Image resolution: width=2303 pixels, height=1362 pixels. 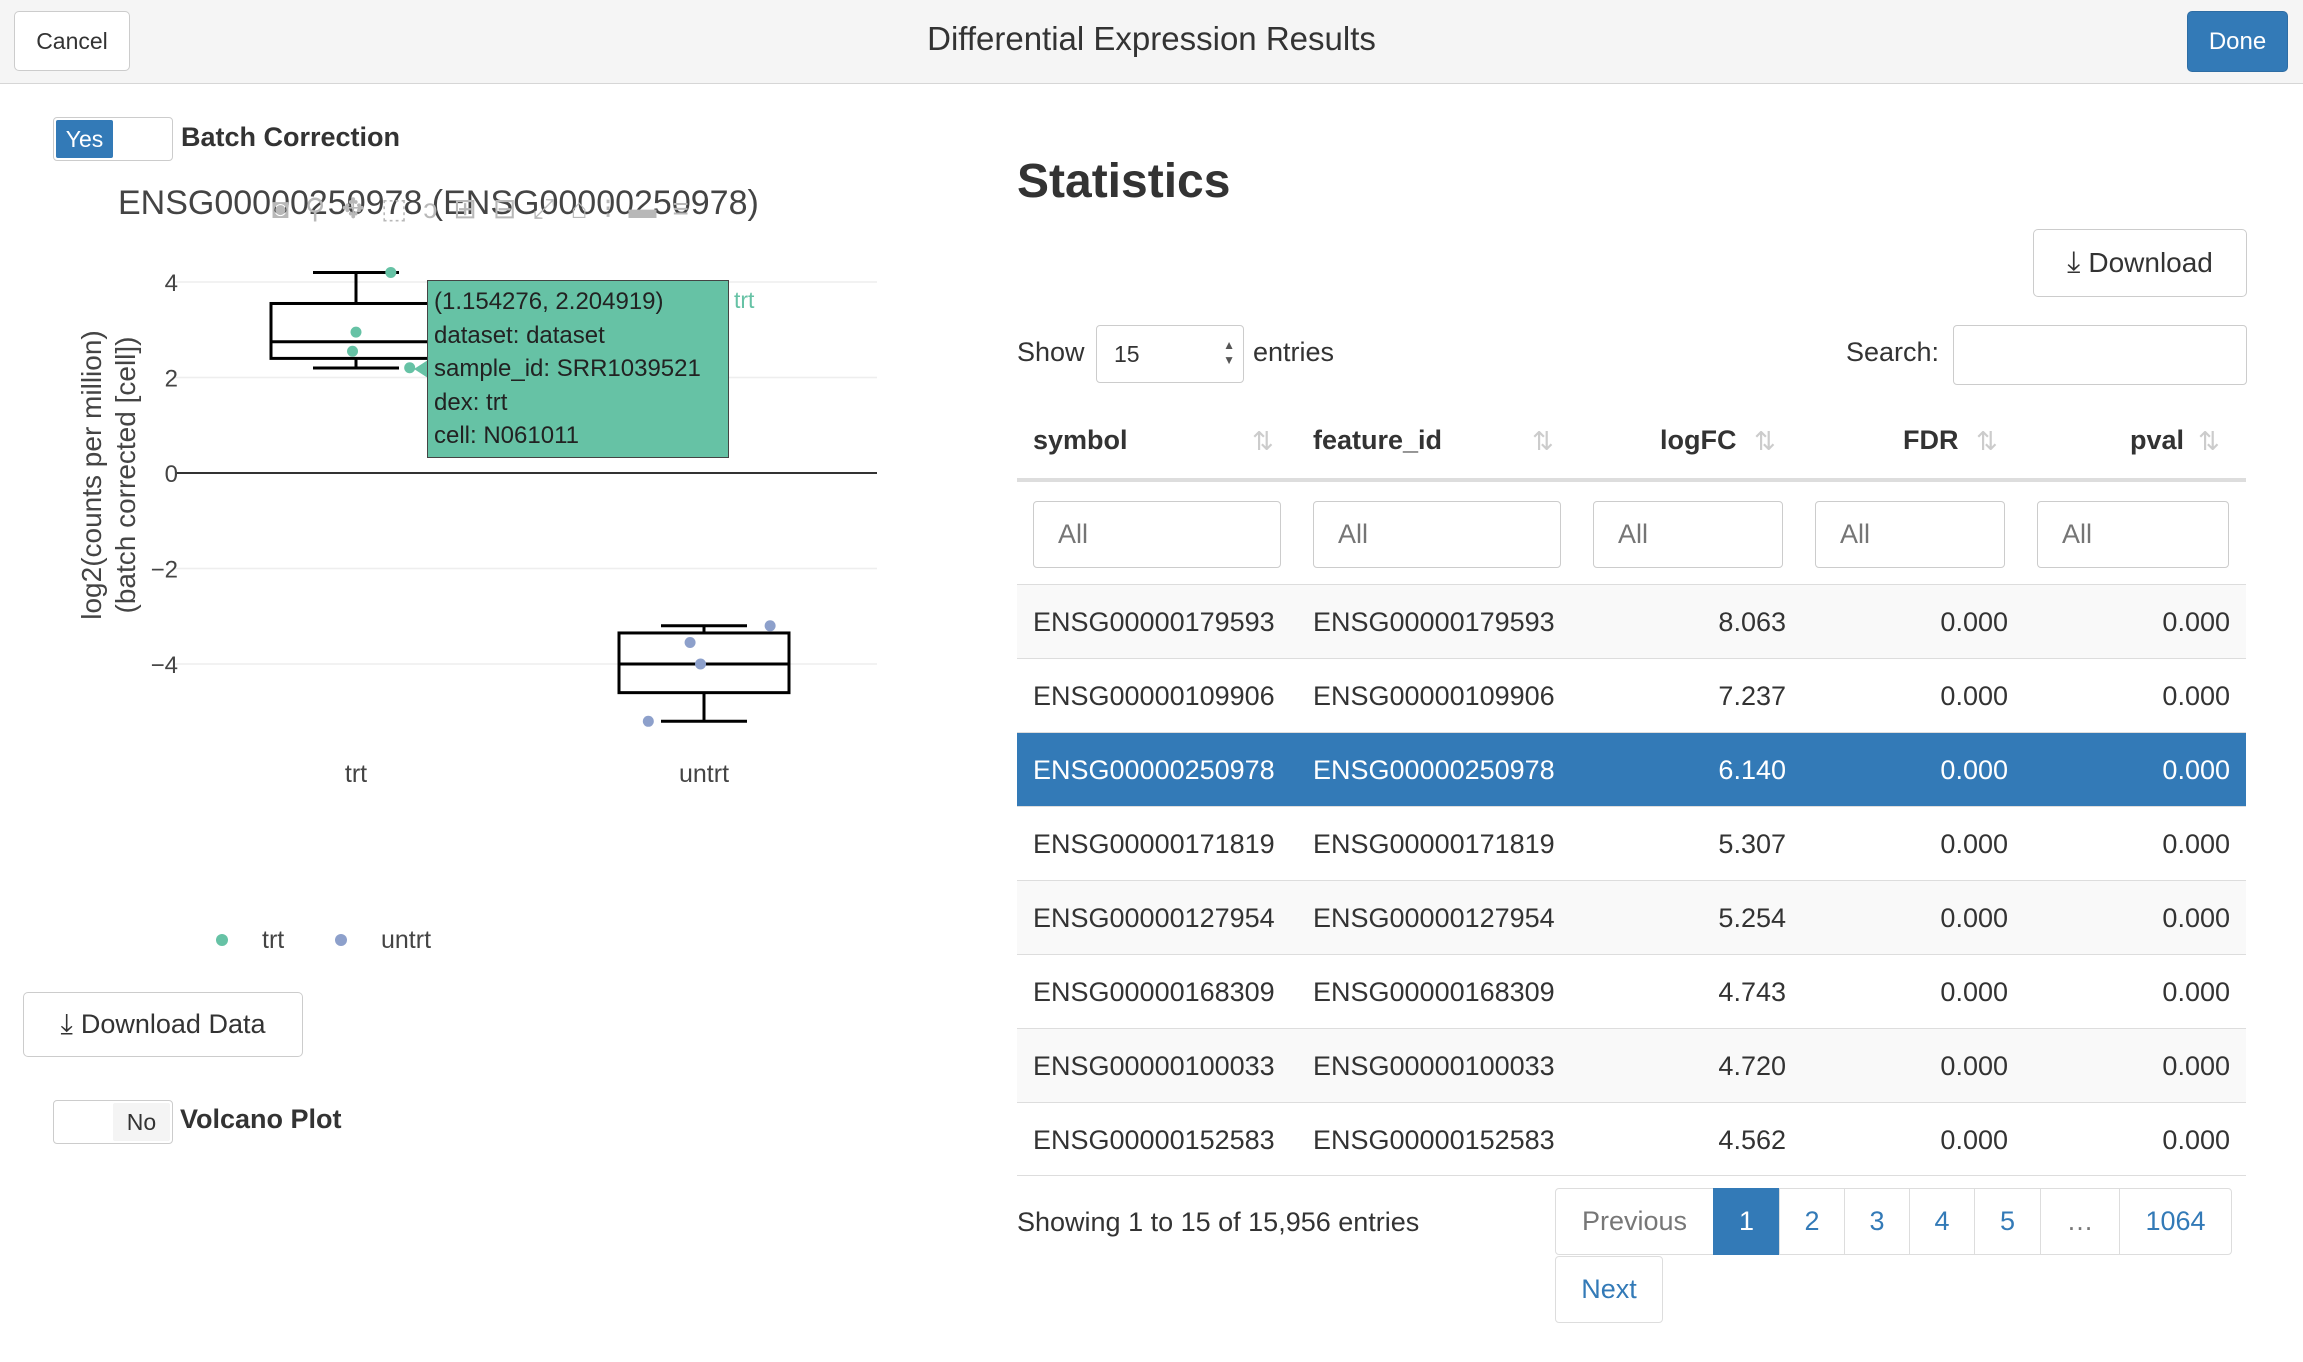 What do you see at coordinates (1752, 622) in the screenshot?
I see `cell-logfc: 8.063` at bounding box center [1752, 622].